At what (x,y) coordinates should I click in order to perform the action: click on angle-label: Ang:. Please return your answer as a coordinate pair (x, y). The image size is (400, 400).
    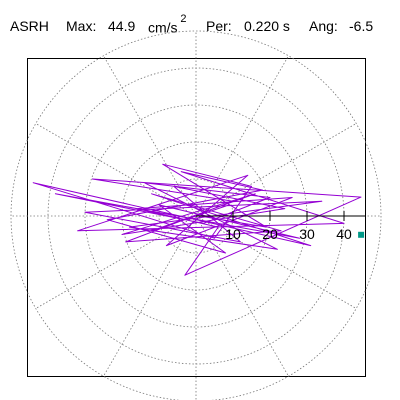
    Looking at the image, I should click on (323, 26).